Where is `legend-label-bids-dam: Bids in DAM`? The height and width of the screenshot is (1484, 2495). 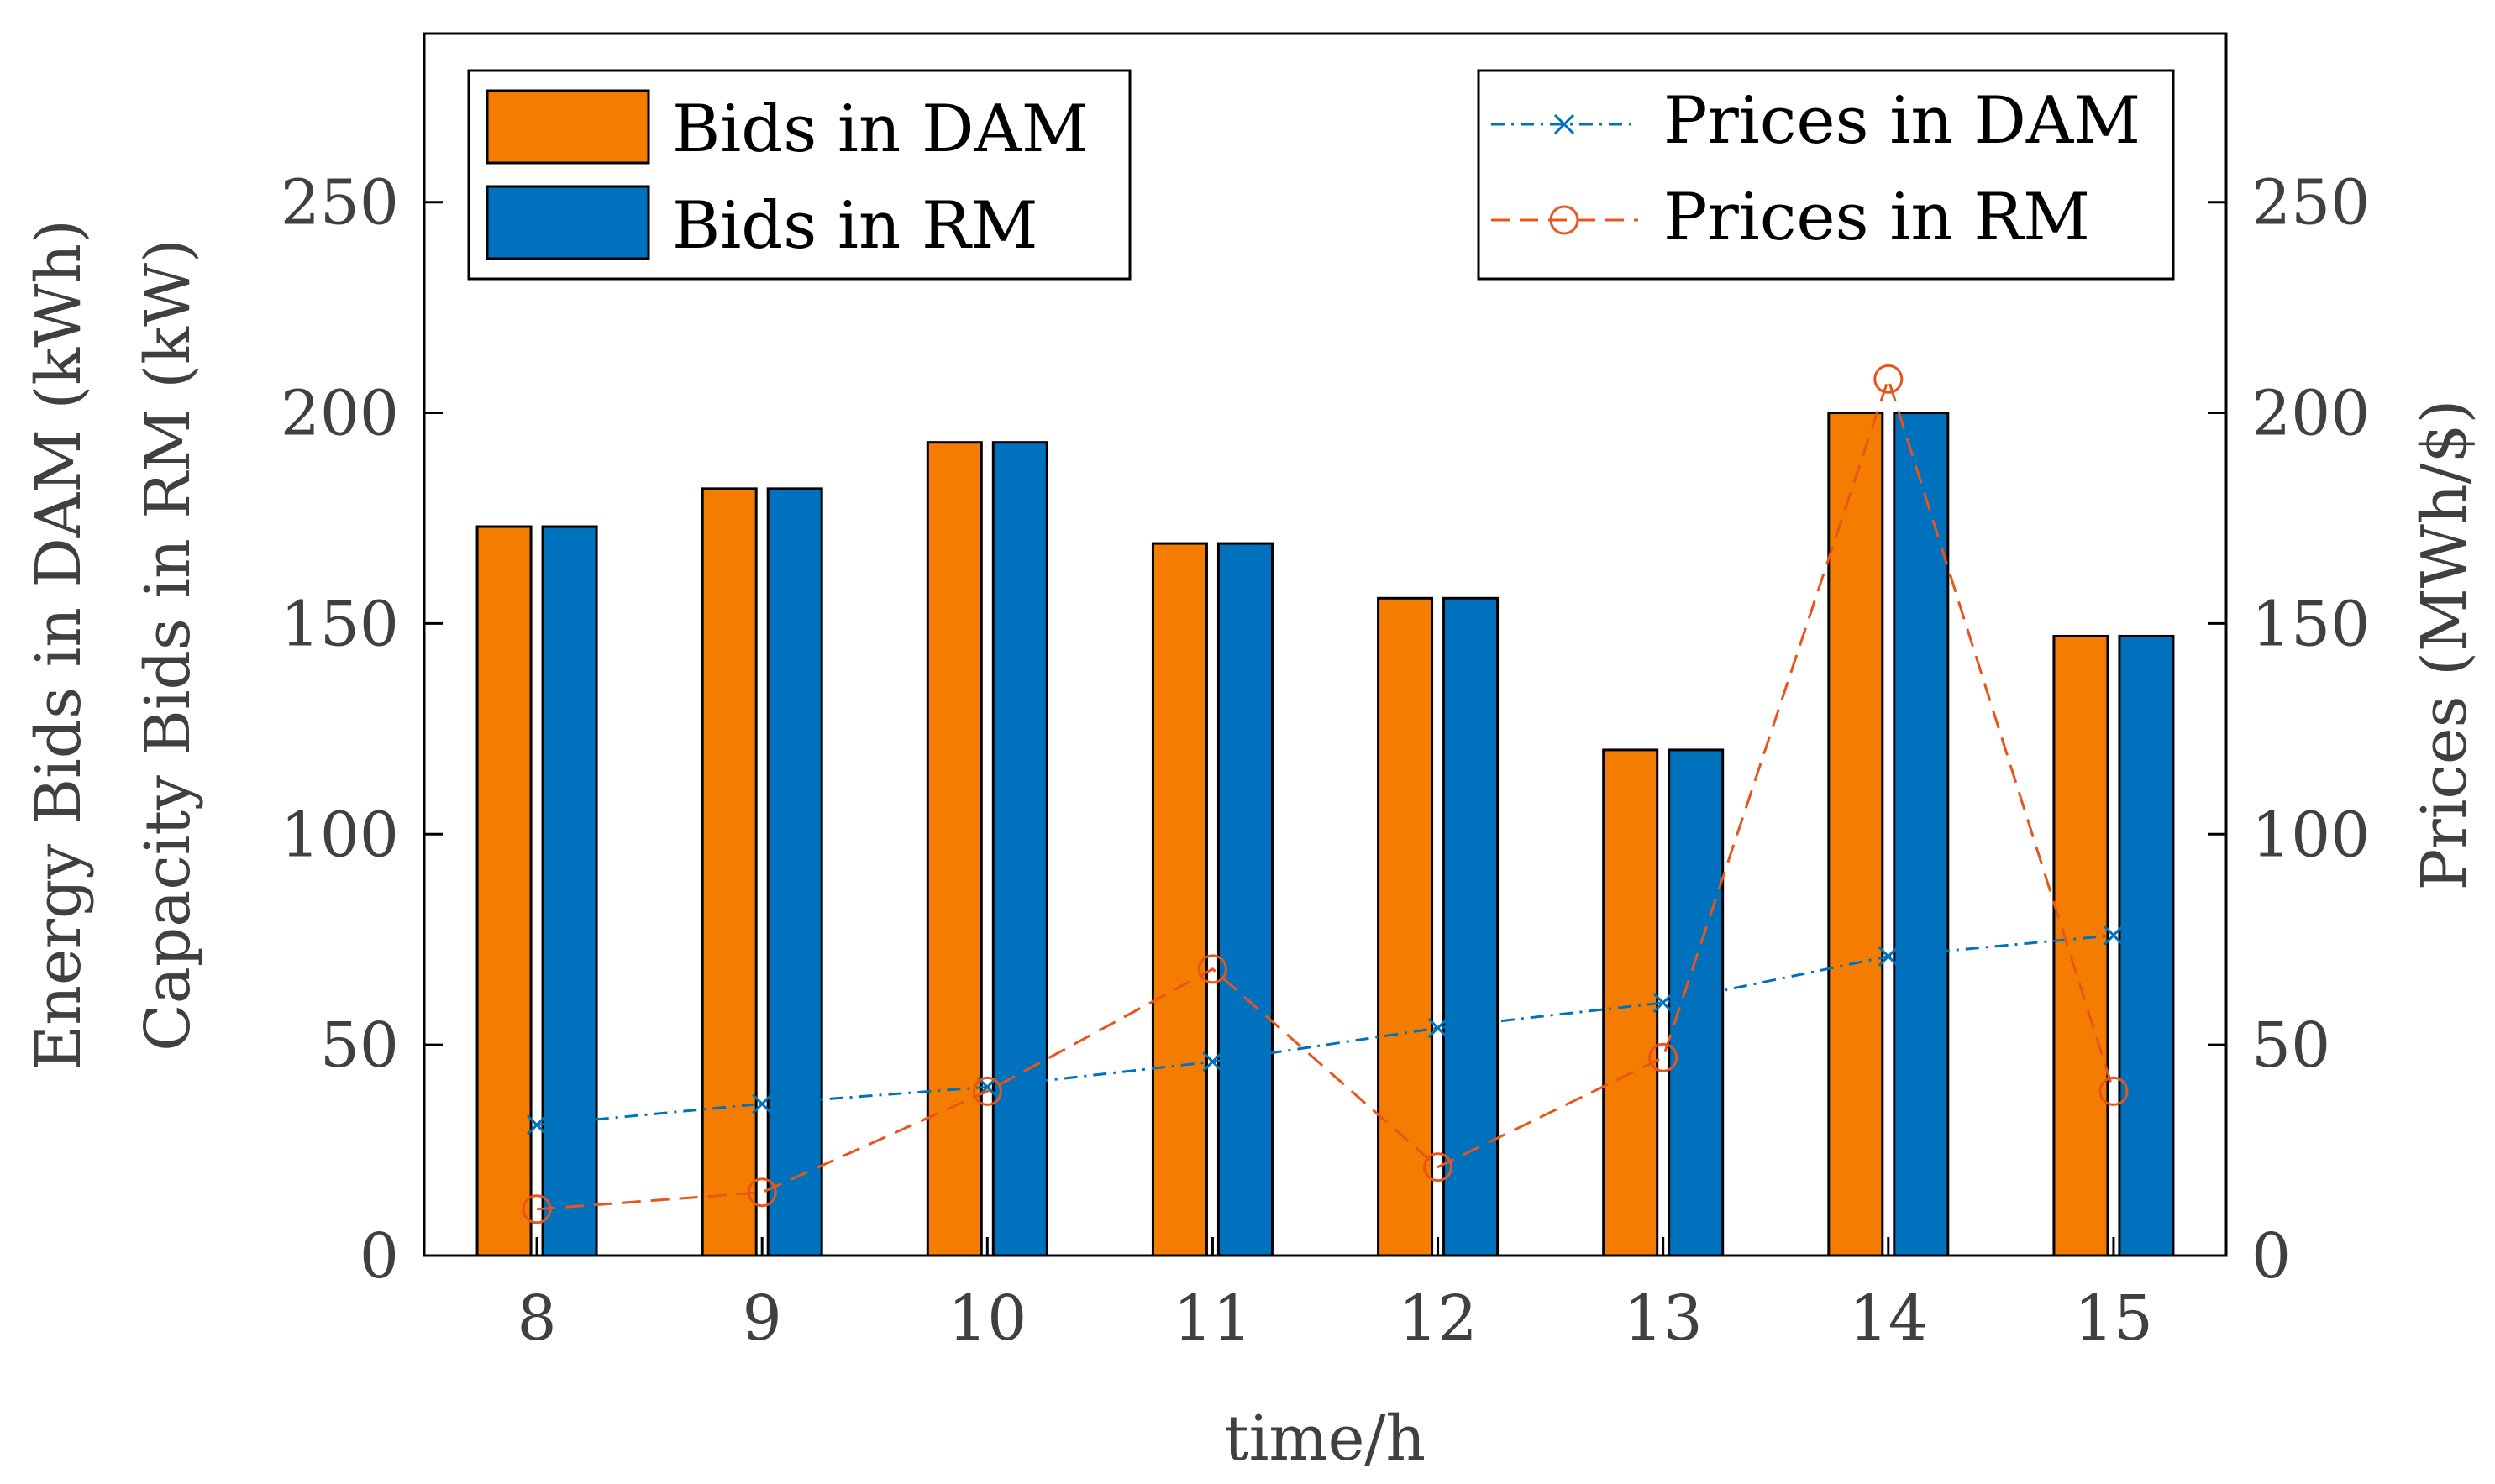
legend-label-bids-dam: Bids in DAM is located at coordinates (881, 129).